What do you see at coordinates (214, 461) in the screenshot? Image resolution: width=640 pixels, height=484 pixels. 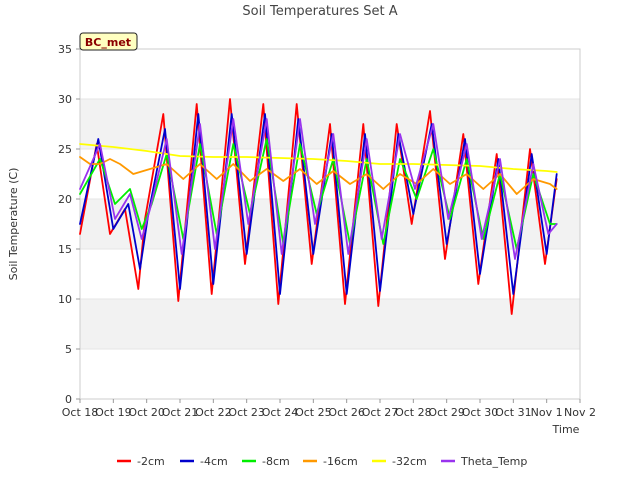 I see `legend-label: -4cm` at bounding box center [214, 461].